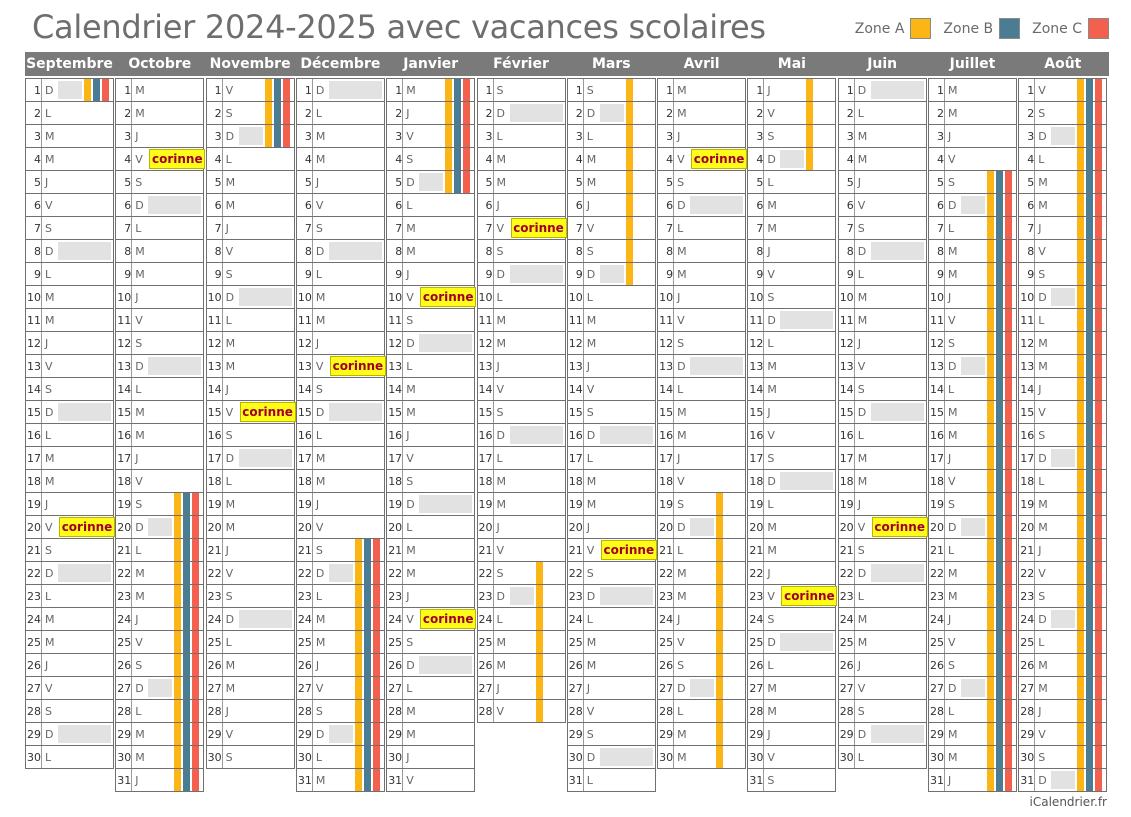  What do you see at coordinates (972, 780) in the screenshot?
I see `day-cell: 31 J` at bounding box center [972, 780].